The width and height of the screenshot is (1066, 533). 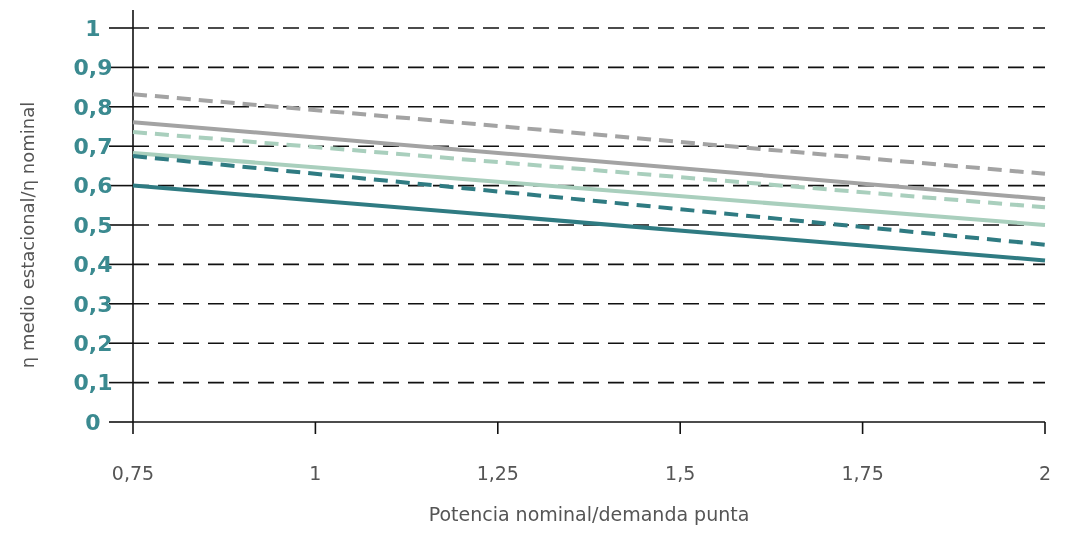 What do you see at coordinates (93, 28) in the screenshot?
I see `y-tick-label: 1` at bounding box center [93, 28].